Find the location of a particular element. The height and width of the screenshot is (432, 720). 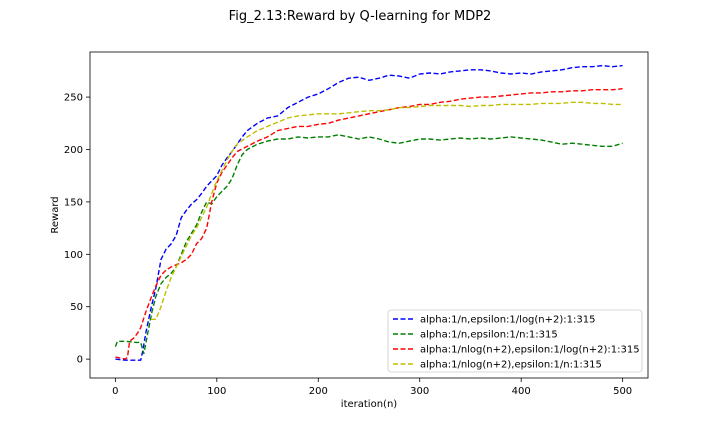

y-tick-label: 50 is located at coordinates (76, 307).